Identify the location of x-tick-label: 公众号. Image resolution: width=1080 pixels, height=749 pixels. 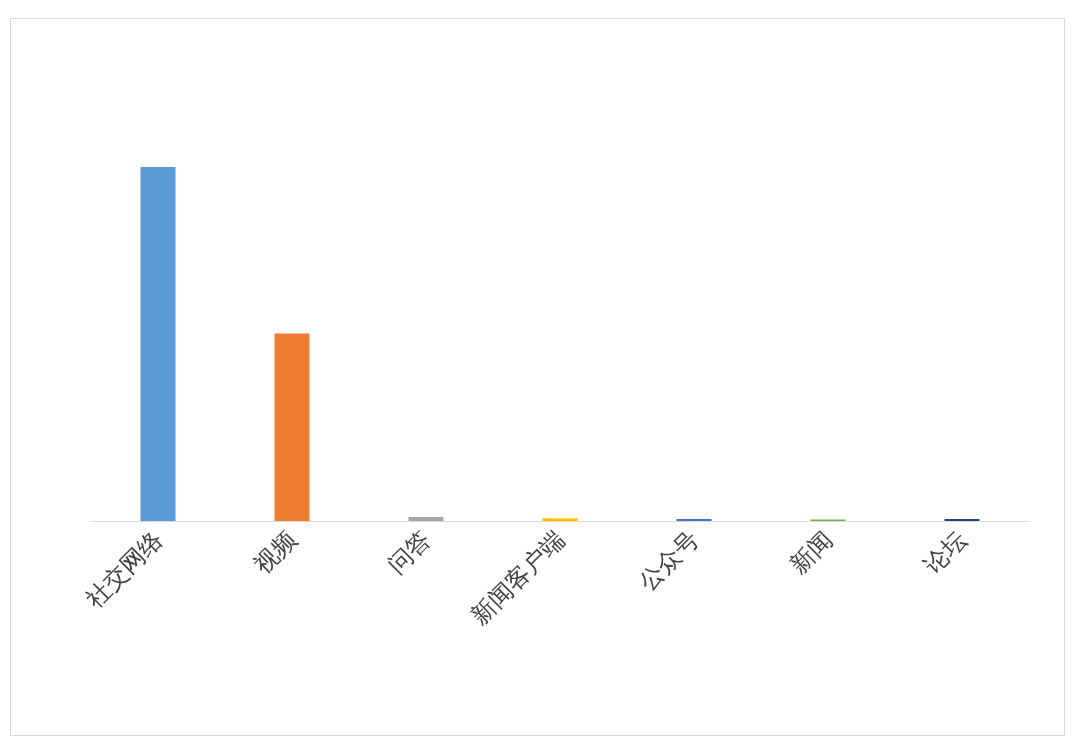
(668, 560).